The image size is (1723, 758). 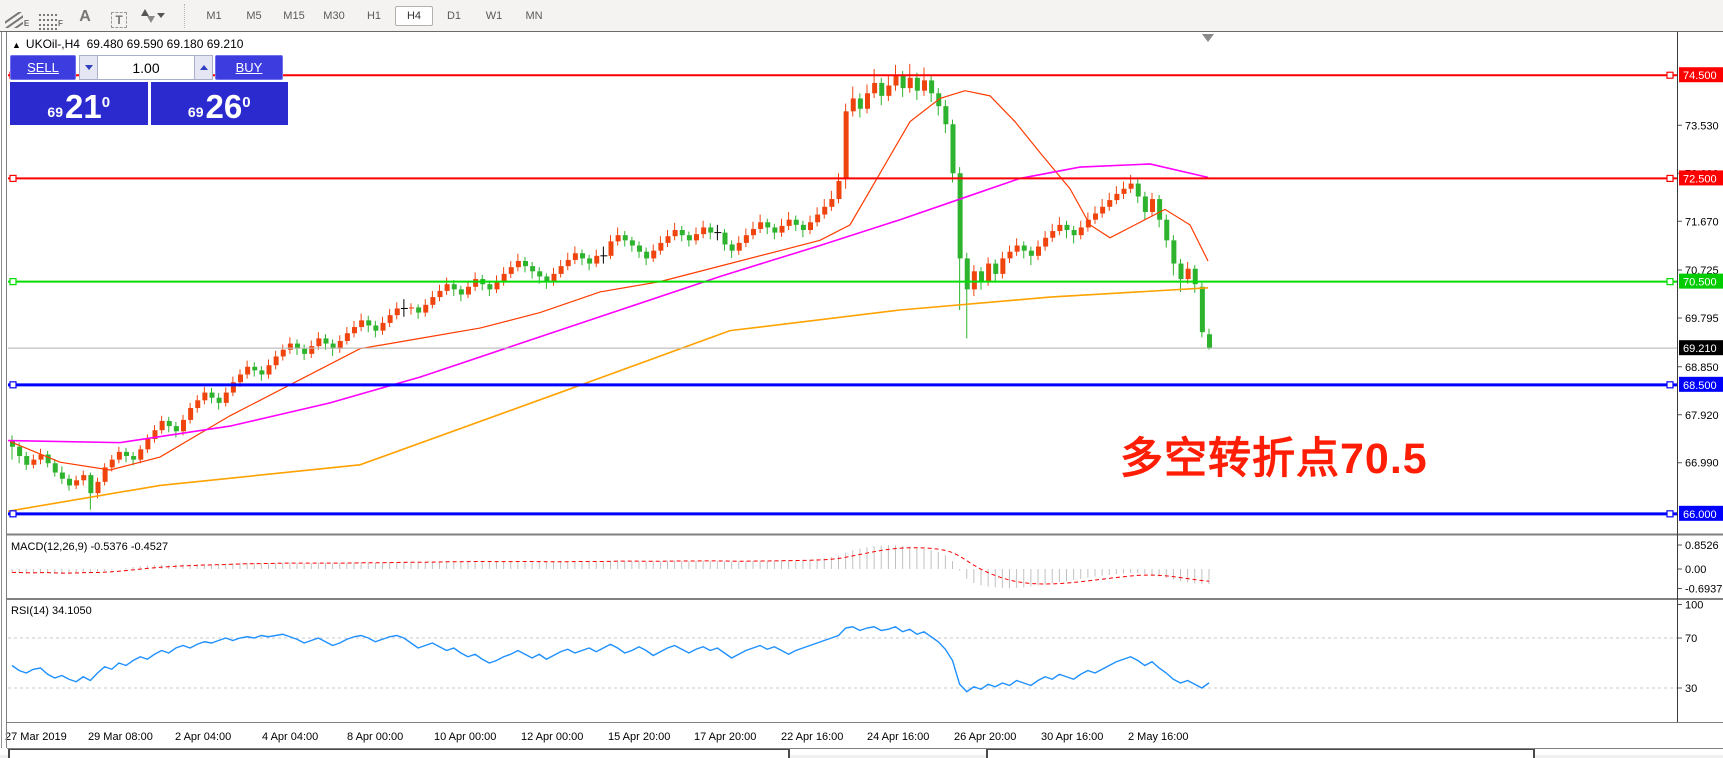 I want to click on collapse-arrow-icon: ▲, so click(x=16, y=45).